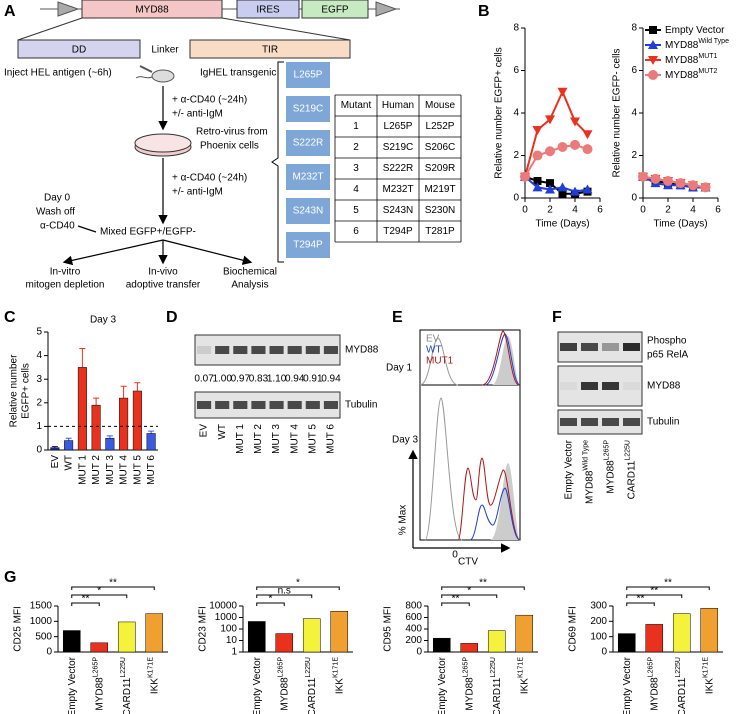 This screenshot has height=714, width=741. What do you see at coordinates (58, 73) in the screenshot?
I see `step-text: Inject HEL antigen (~6h)` at bounding box center [58, 73].